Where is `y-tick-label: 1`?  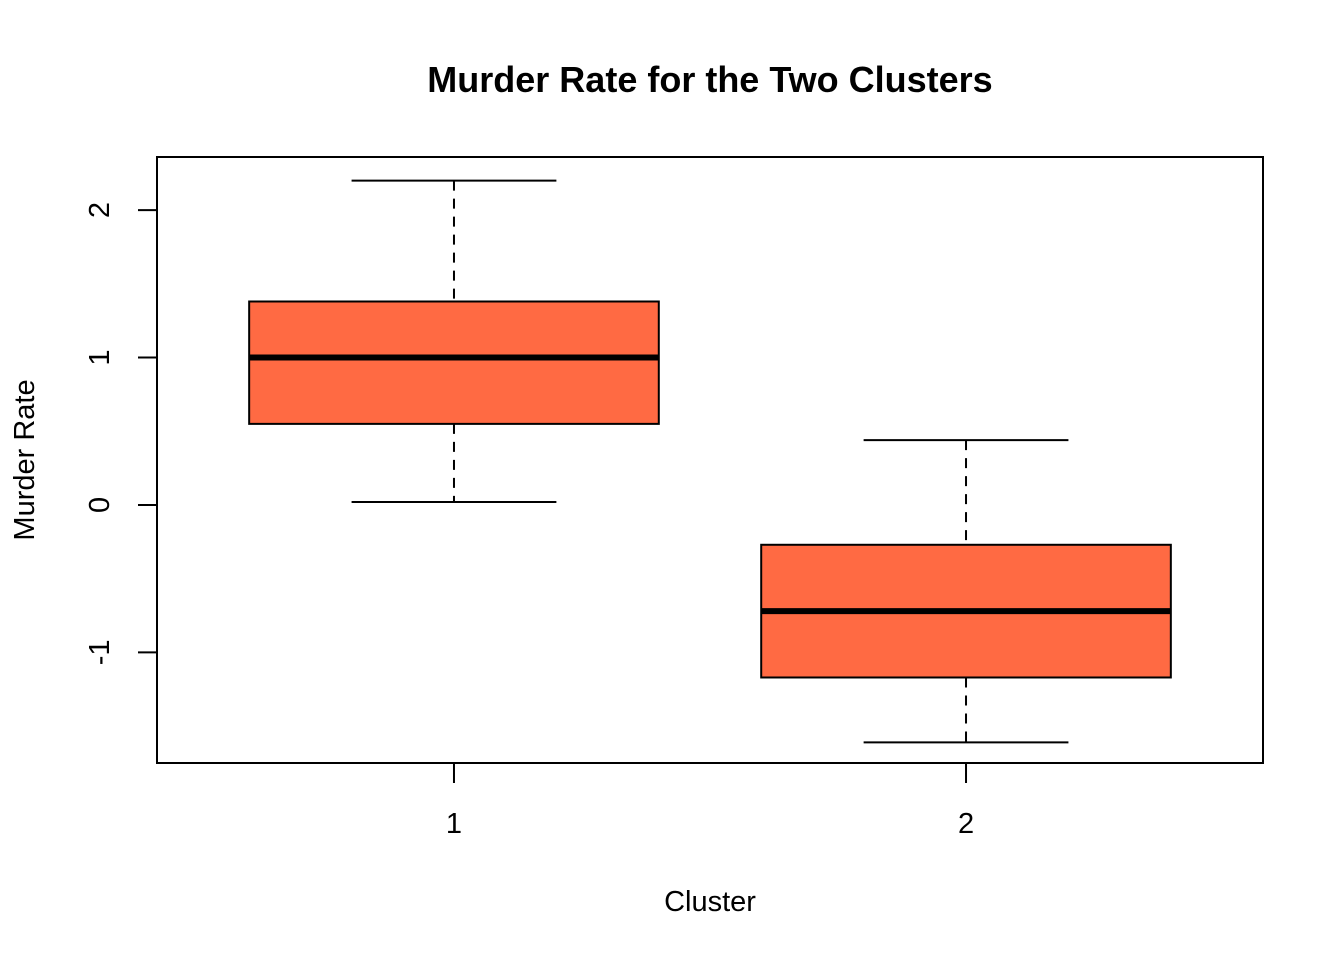 y-tick-label: 1 is located at coordinates (100, 357).